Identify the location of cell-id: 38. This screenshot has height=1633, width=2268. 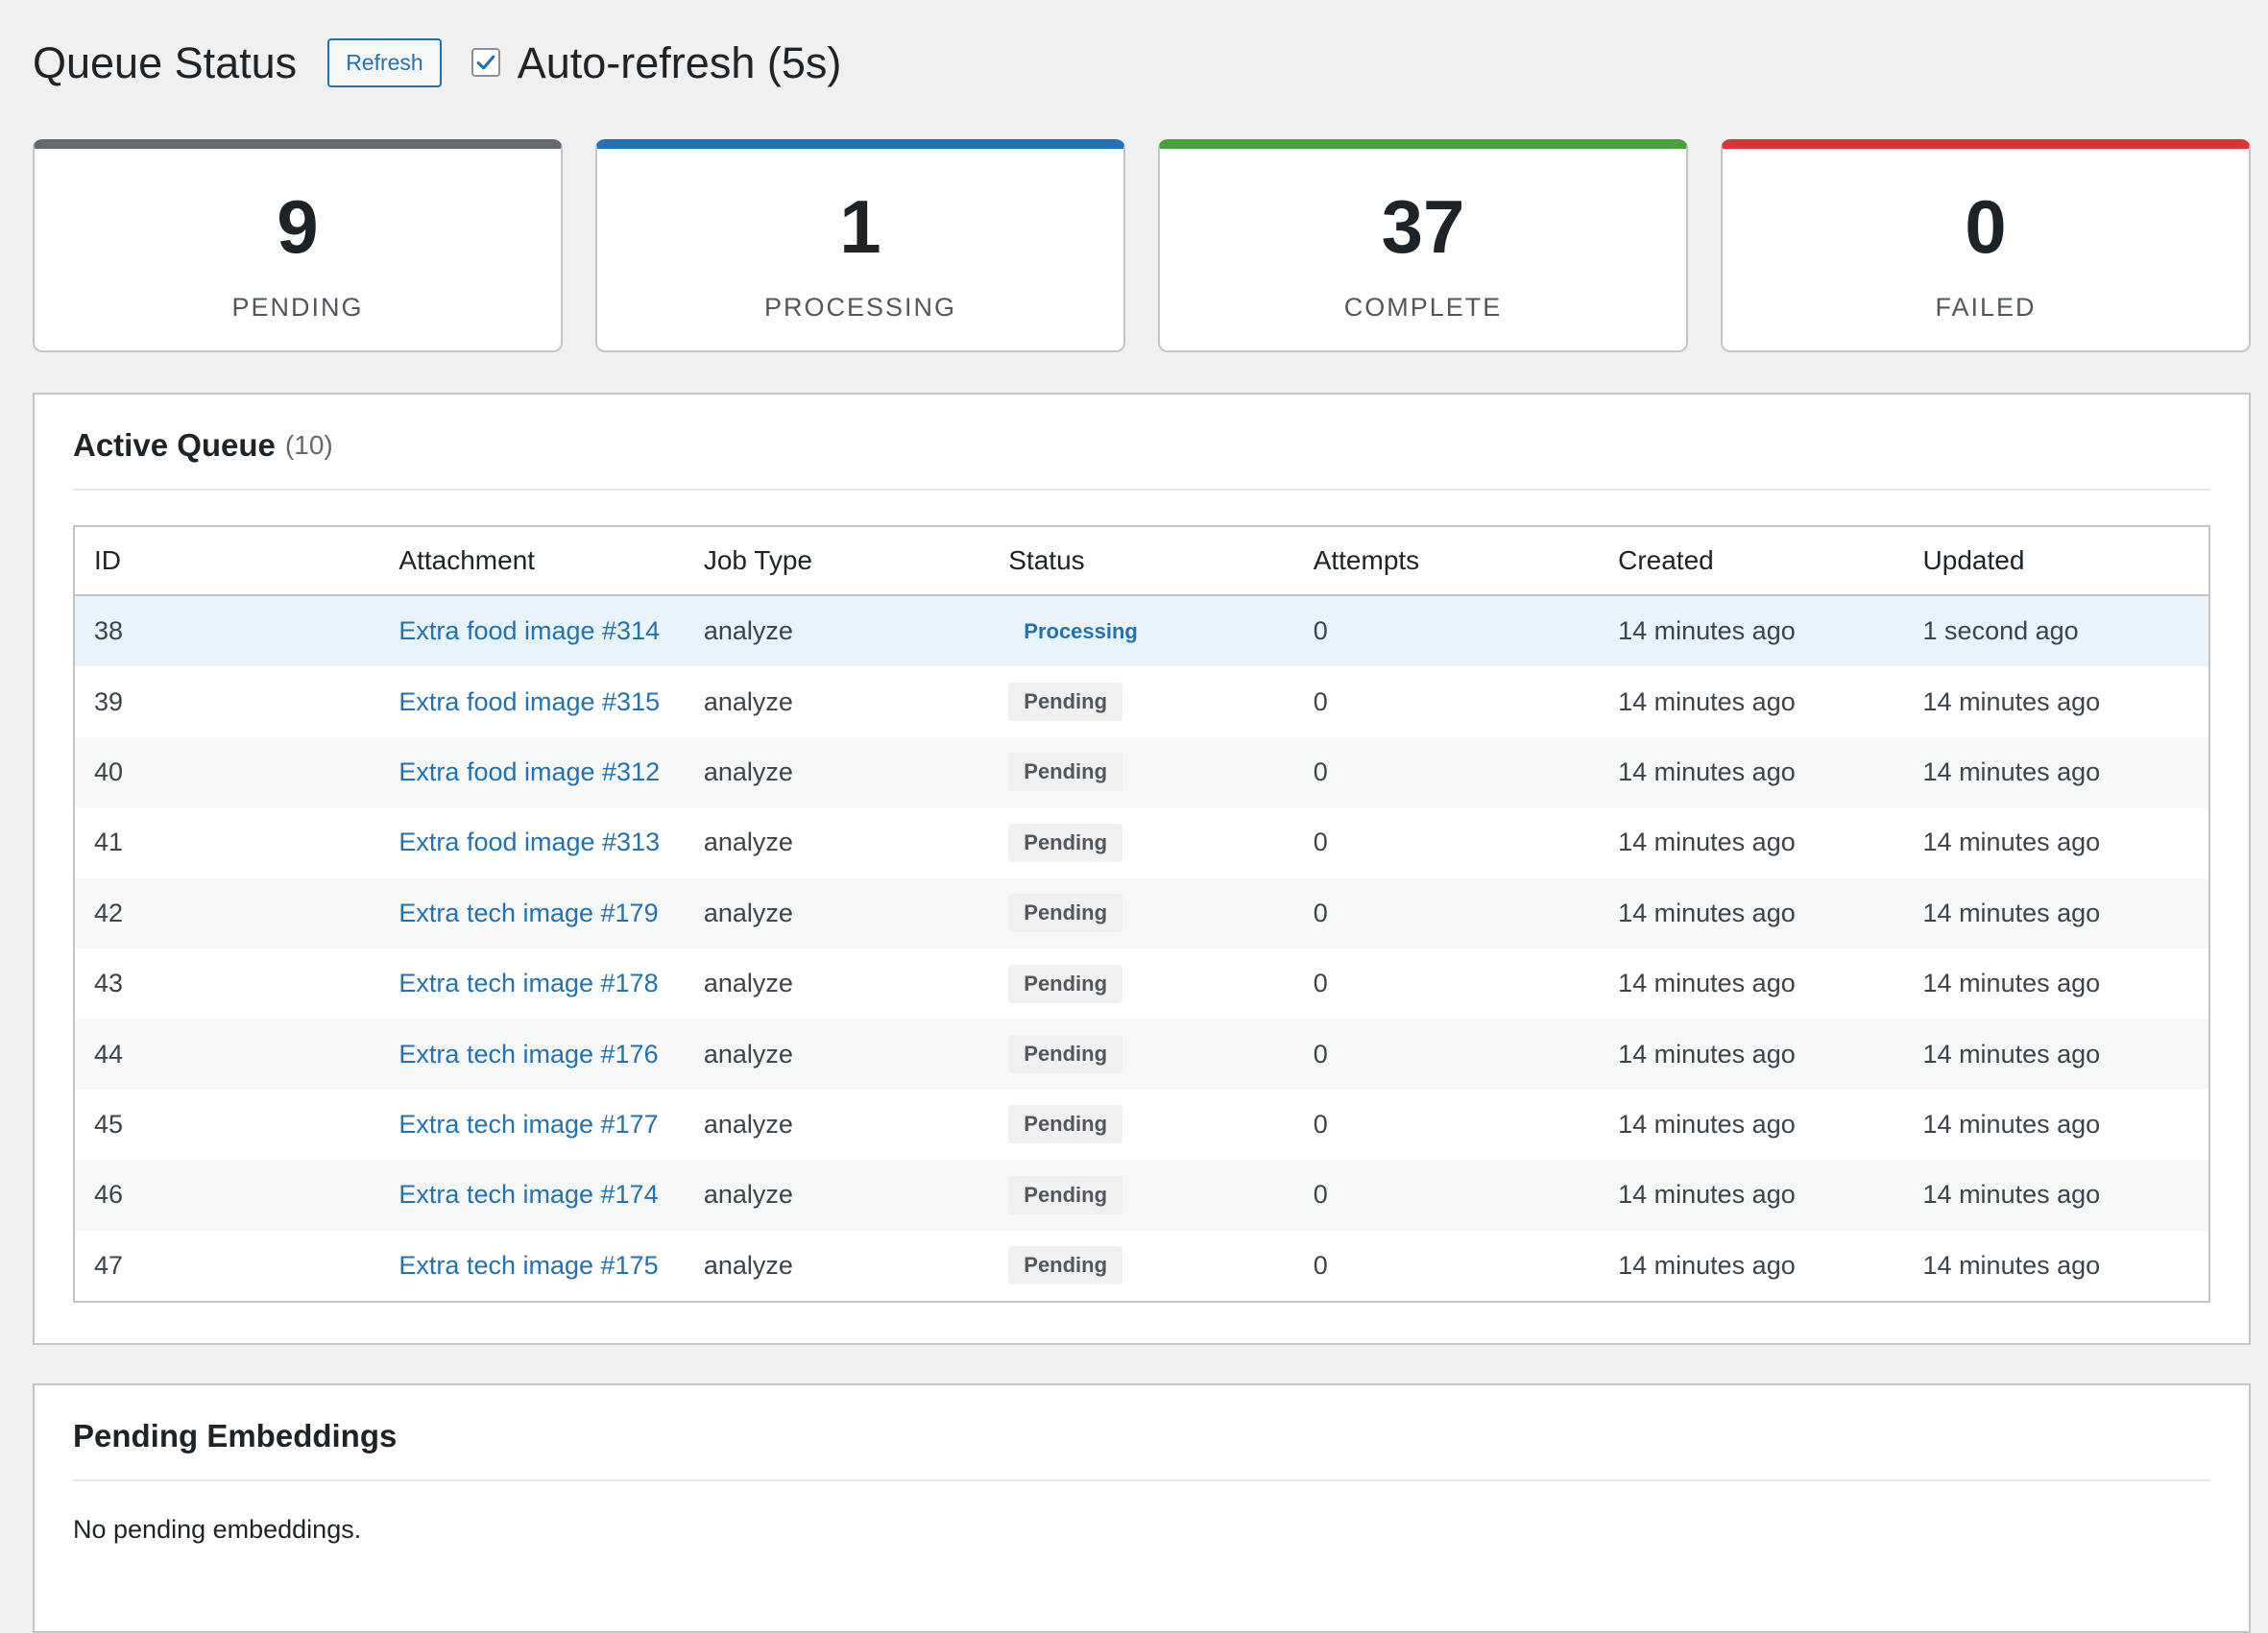
(227, 631).